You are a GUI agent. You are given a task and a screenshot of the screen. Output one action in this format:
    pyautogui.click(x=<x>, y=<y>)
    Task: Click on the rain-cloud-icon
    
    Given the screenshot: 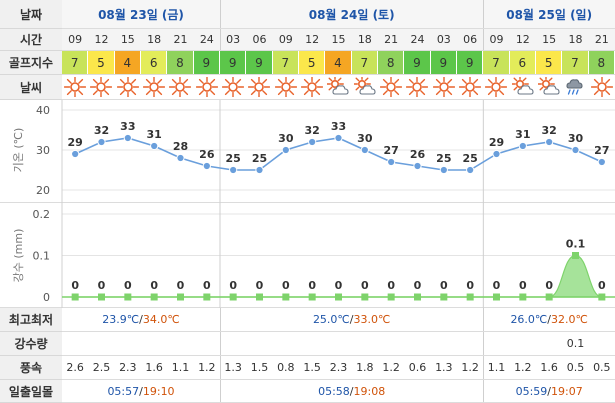 What is the action you would take?
    pyautogui.click(x=575, y=87)
    